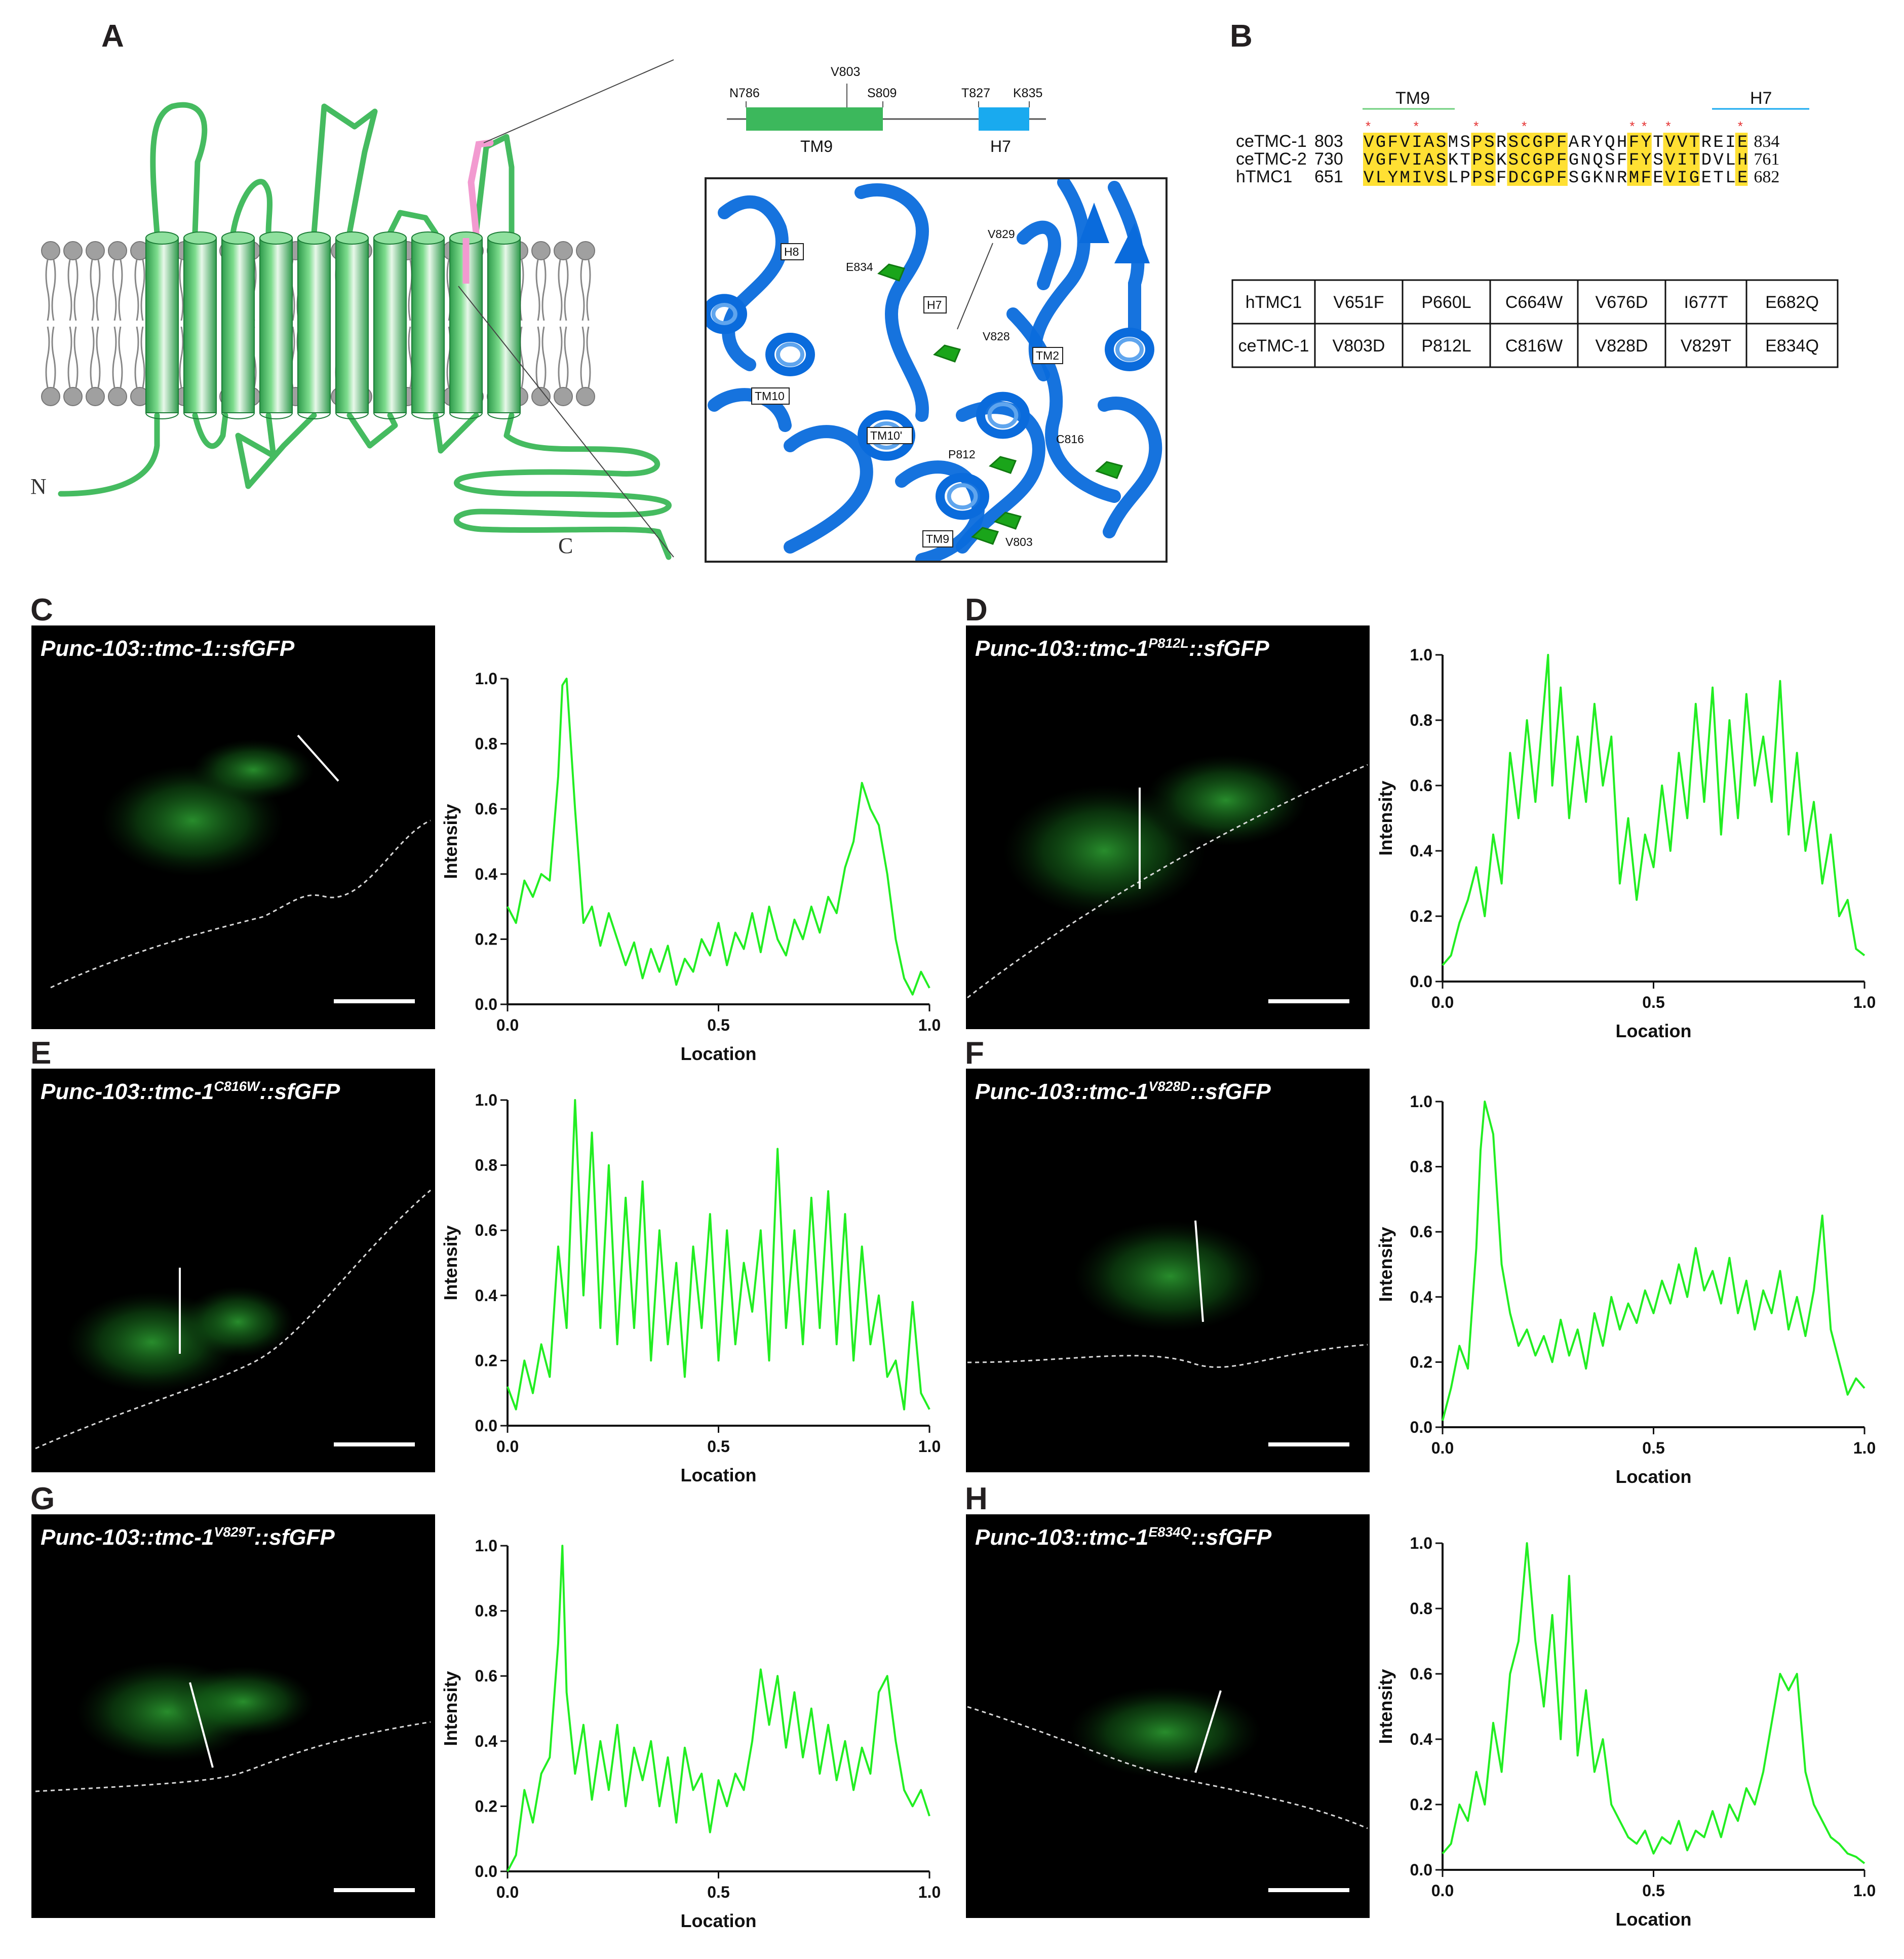  Describe the element at coordinates (1421, 720) in the screenshot. I see `y-tick-label: 0.8` at that location.